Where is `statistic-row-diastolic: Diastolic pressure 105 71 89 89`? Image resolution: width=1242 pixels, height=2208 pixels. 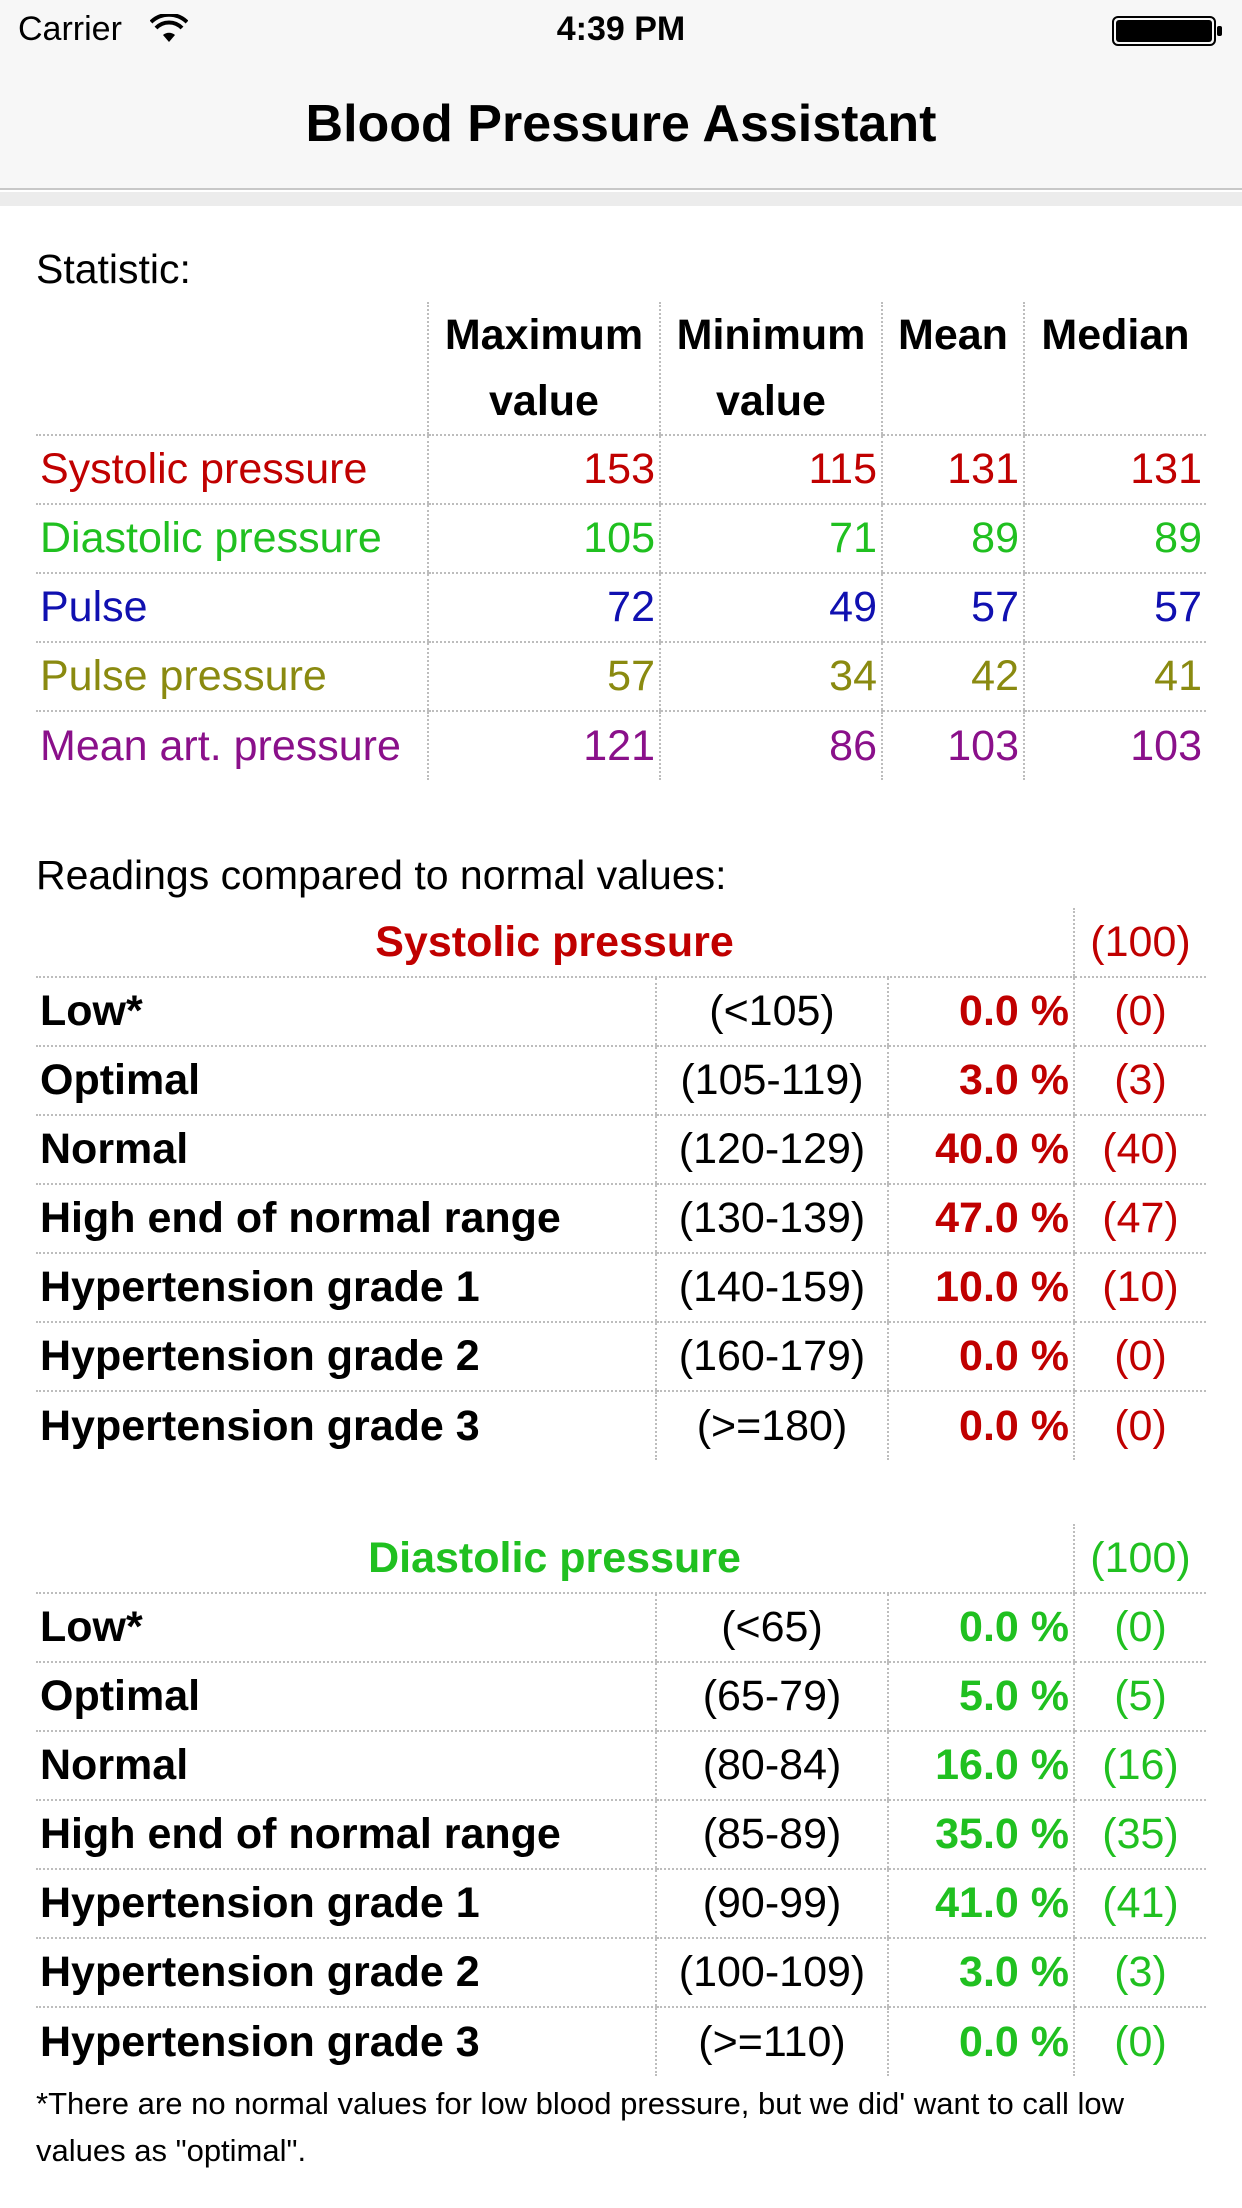
statistic-row-diastolic: Diastolic pressure 105 71 89 89 is located at coordinates (621, 539).